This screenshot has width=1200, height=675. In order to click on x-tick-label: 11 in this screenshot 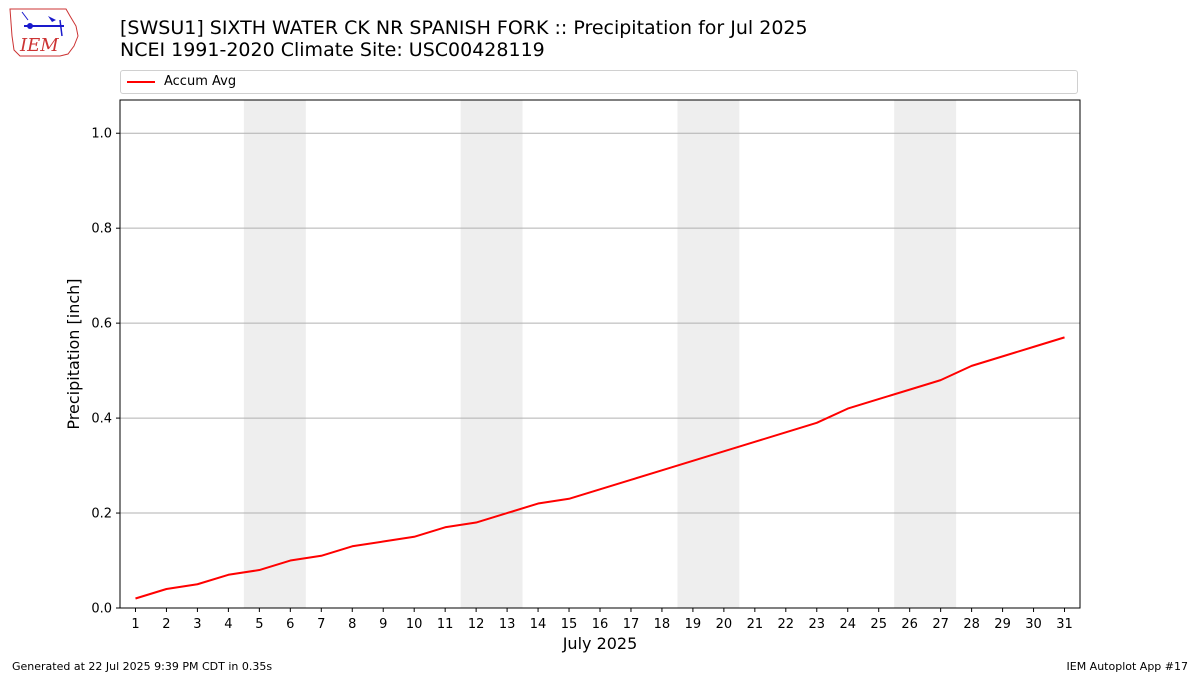, I will do `click(445, 624)`.